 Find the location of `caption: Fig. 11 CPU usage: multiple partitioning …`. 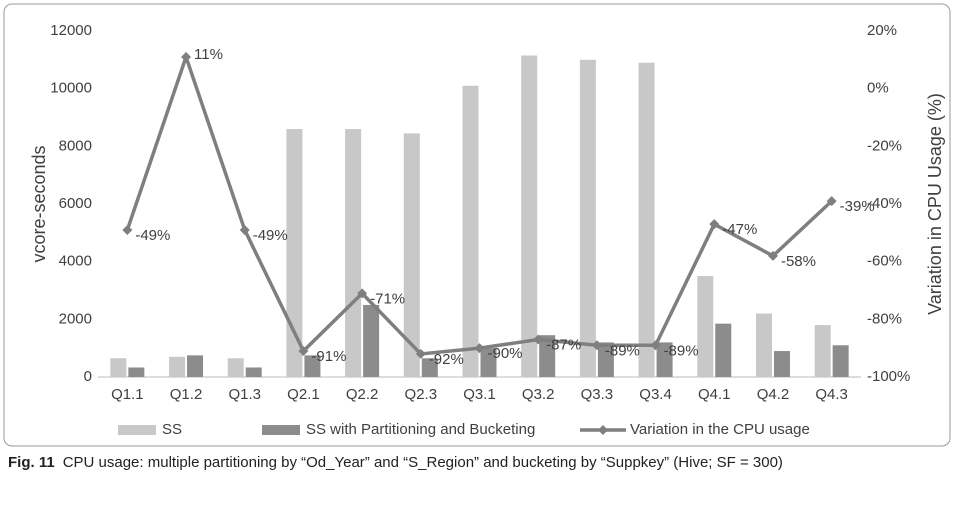

caption: Fig. 11 CPU usage: multiple partitioning … is located at coordinates (475, 462).